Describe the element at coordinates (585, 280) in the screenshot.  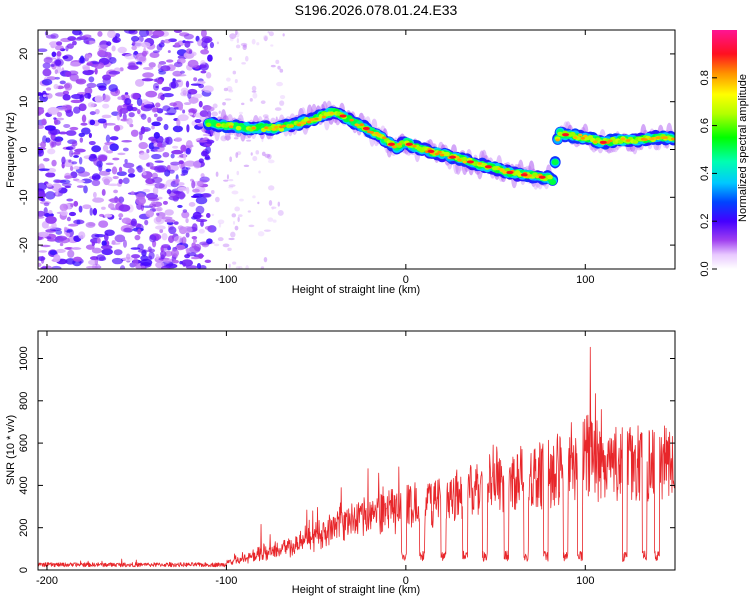
I see `spectrogram-x-tick-label: 100` at that location.